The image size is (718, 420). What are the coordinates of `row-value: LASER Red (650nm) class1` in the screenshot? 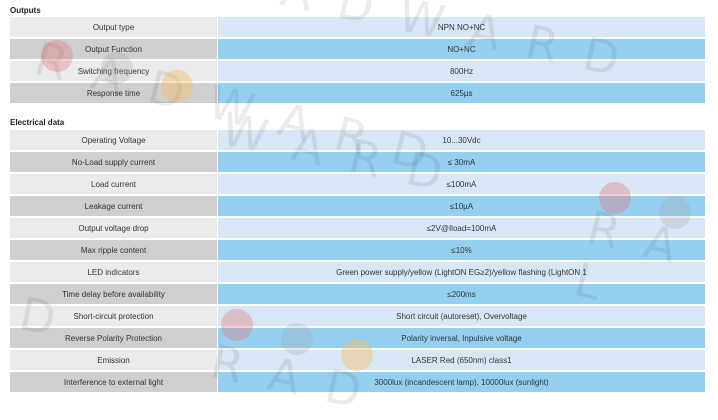 It's located at (461, 360).